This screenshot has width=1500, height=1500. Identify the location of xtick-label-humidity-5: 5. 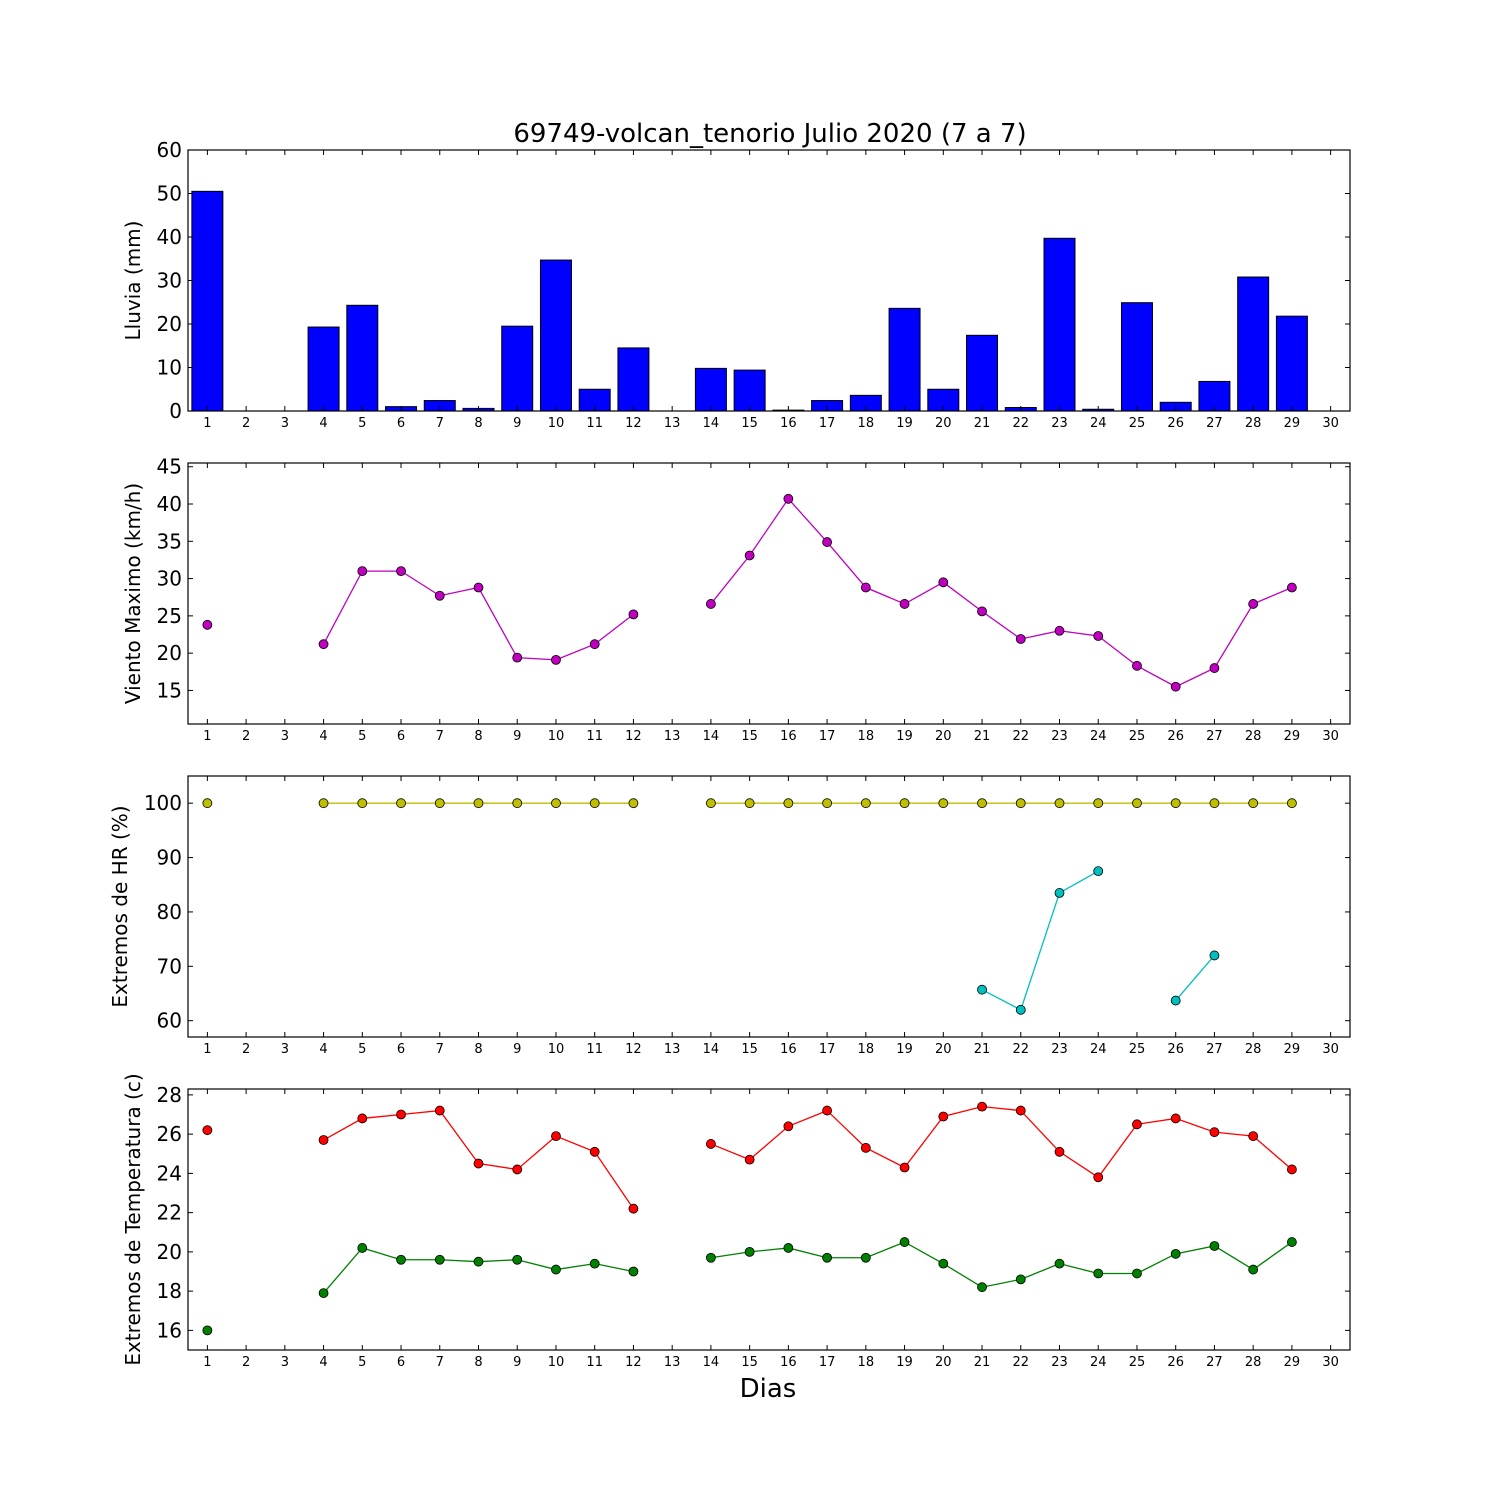
(362, 1049).